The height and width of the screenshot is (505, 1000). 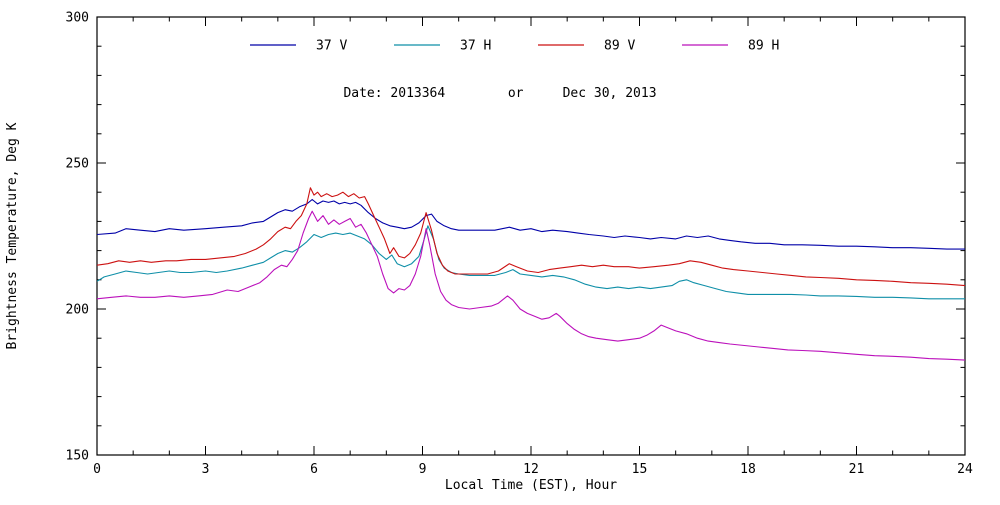 What do you see at coordinates (763, 46) in the screenshot?
I see `legend-label: 89 H` at bounding box center [763, 46].